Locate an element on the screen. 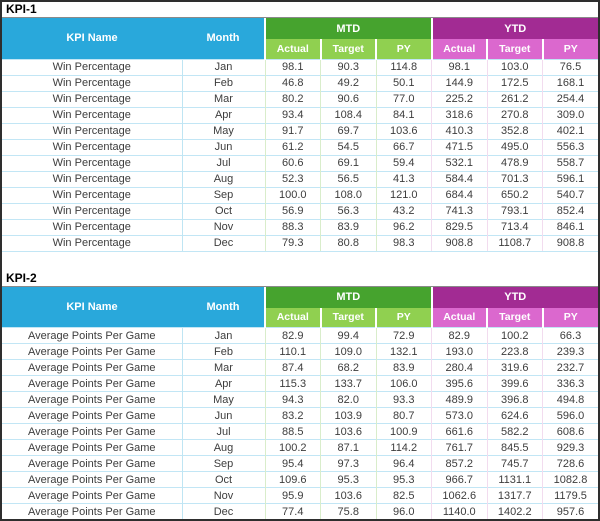  mtd-py-cell: 96.0 is located at coordinates (403, 511).